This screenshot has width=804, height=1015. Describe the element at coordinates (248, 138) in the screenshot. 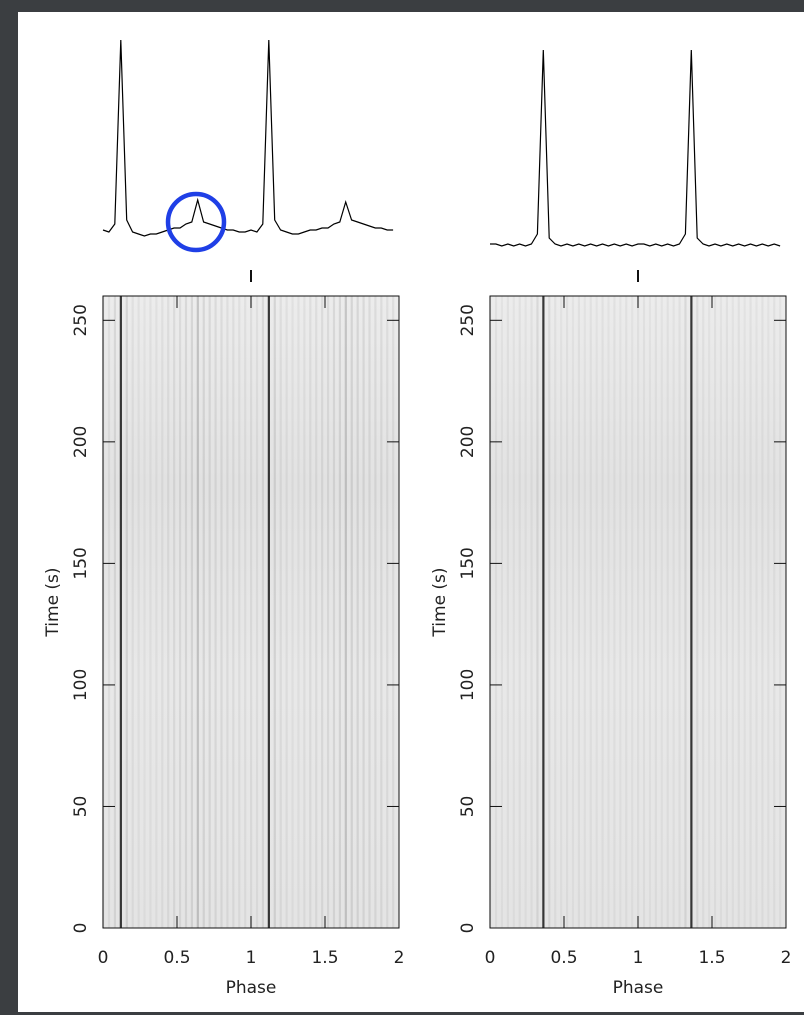

I see `pulse-profile` at that location.